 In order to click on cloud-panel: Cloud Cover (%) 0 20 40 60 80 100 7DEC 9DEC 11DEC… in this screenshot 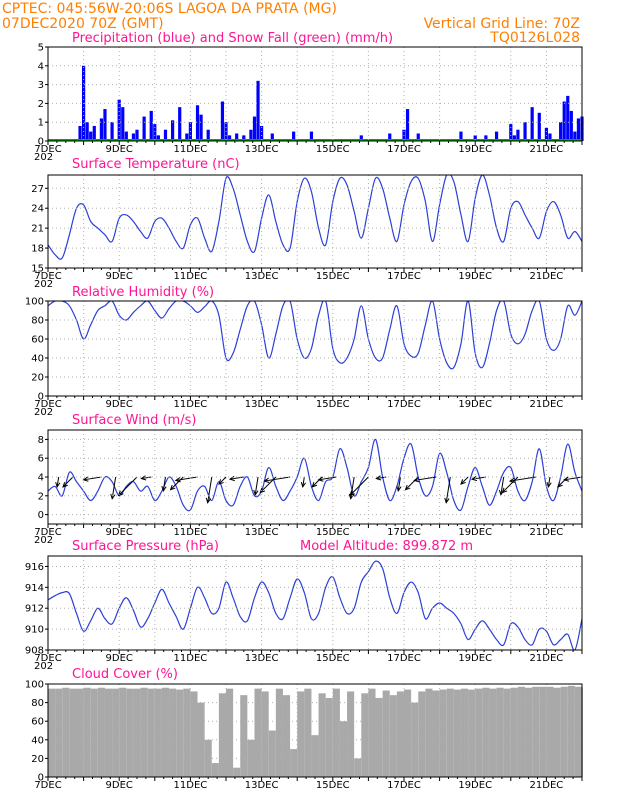, I will do `click(304, 729)`.